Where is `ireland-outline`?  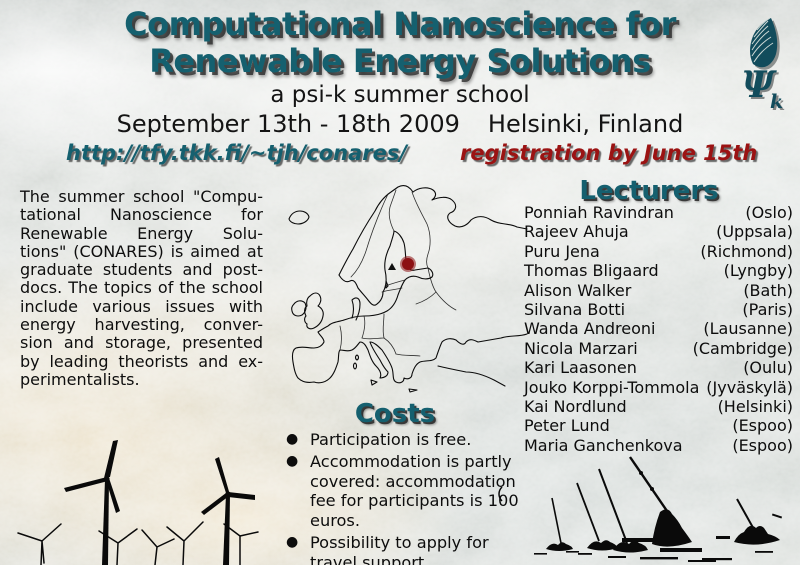 ireland-outline is located at coordinates (299, 308).